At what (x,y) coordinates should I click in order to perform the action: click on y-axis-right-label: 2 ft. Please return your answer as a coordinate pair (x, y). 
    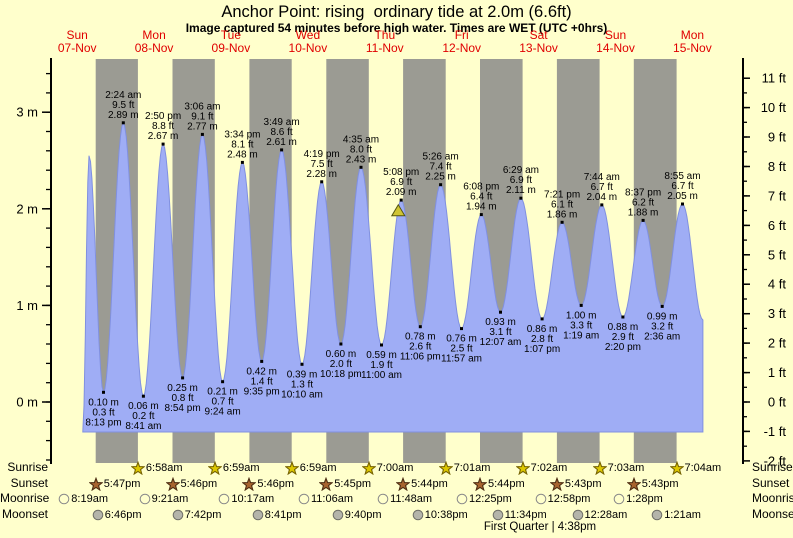
    Looking at the image, I should click on (777, 343).